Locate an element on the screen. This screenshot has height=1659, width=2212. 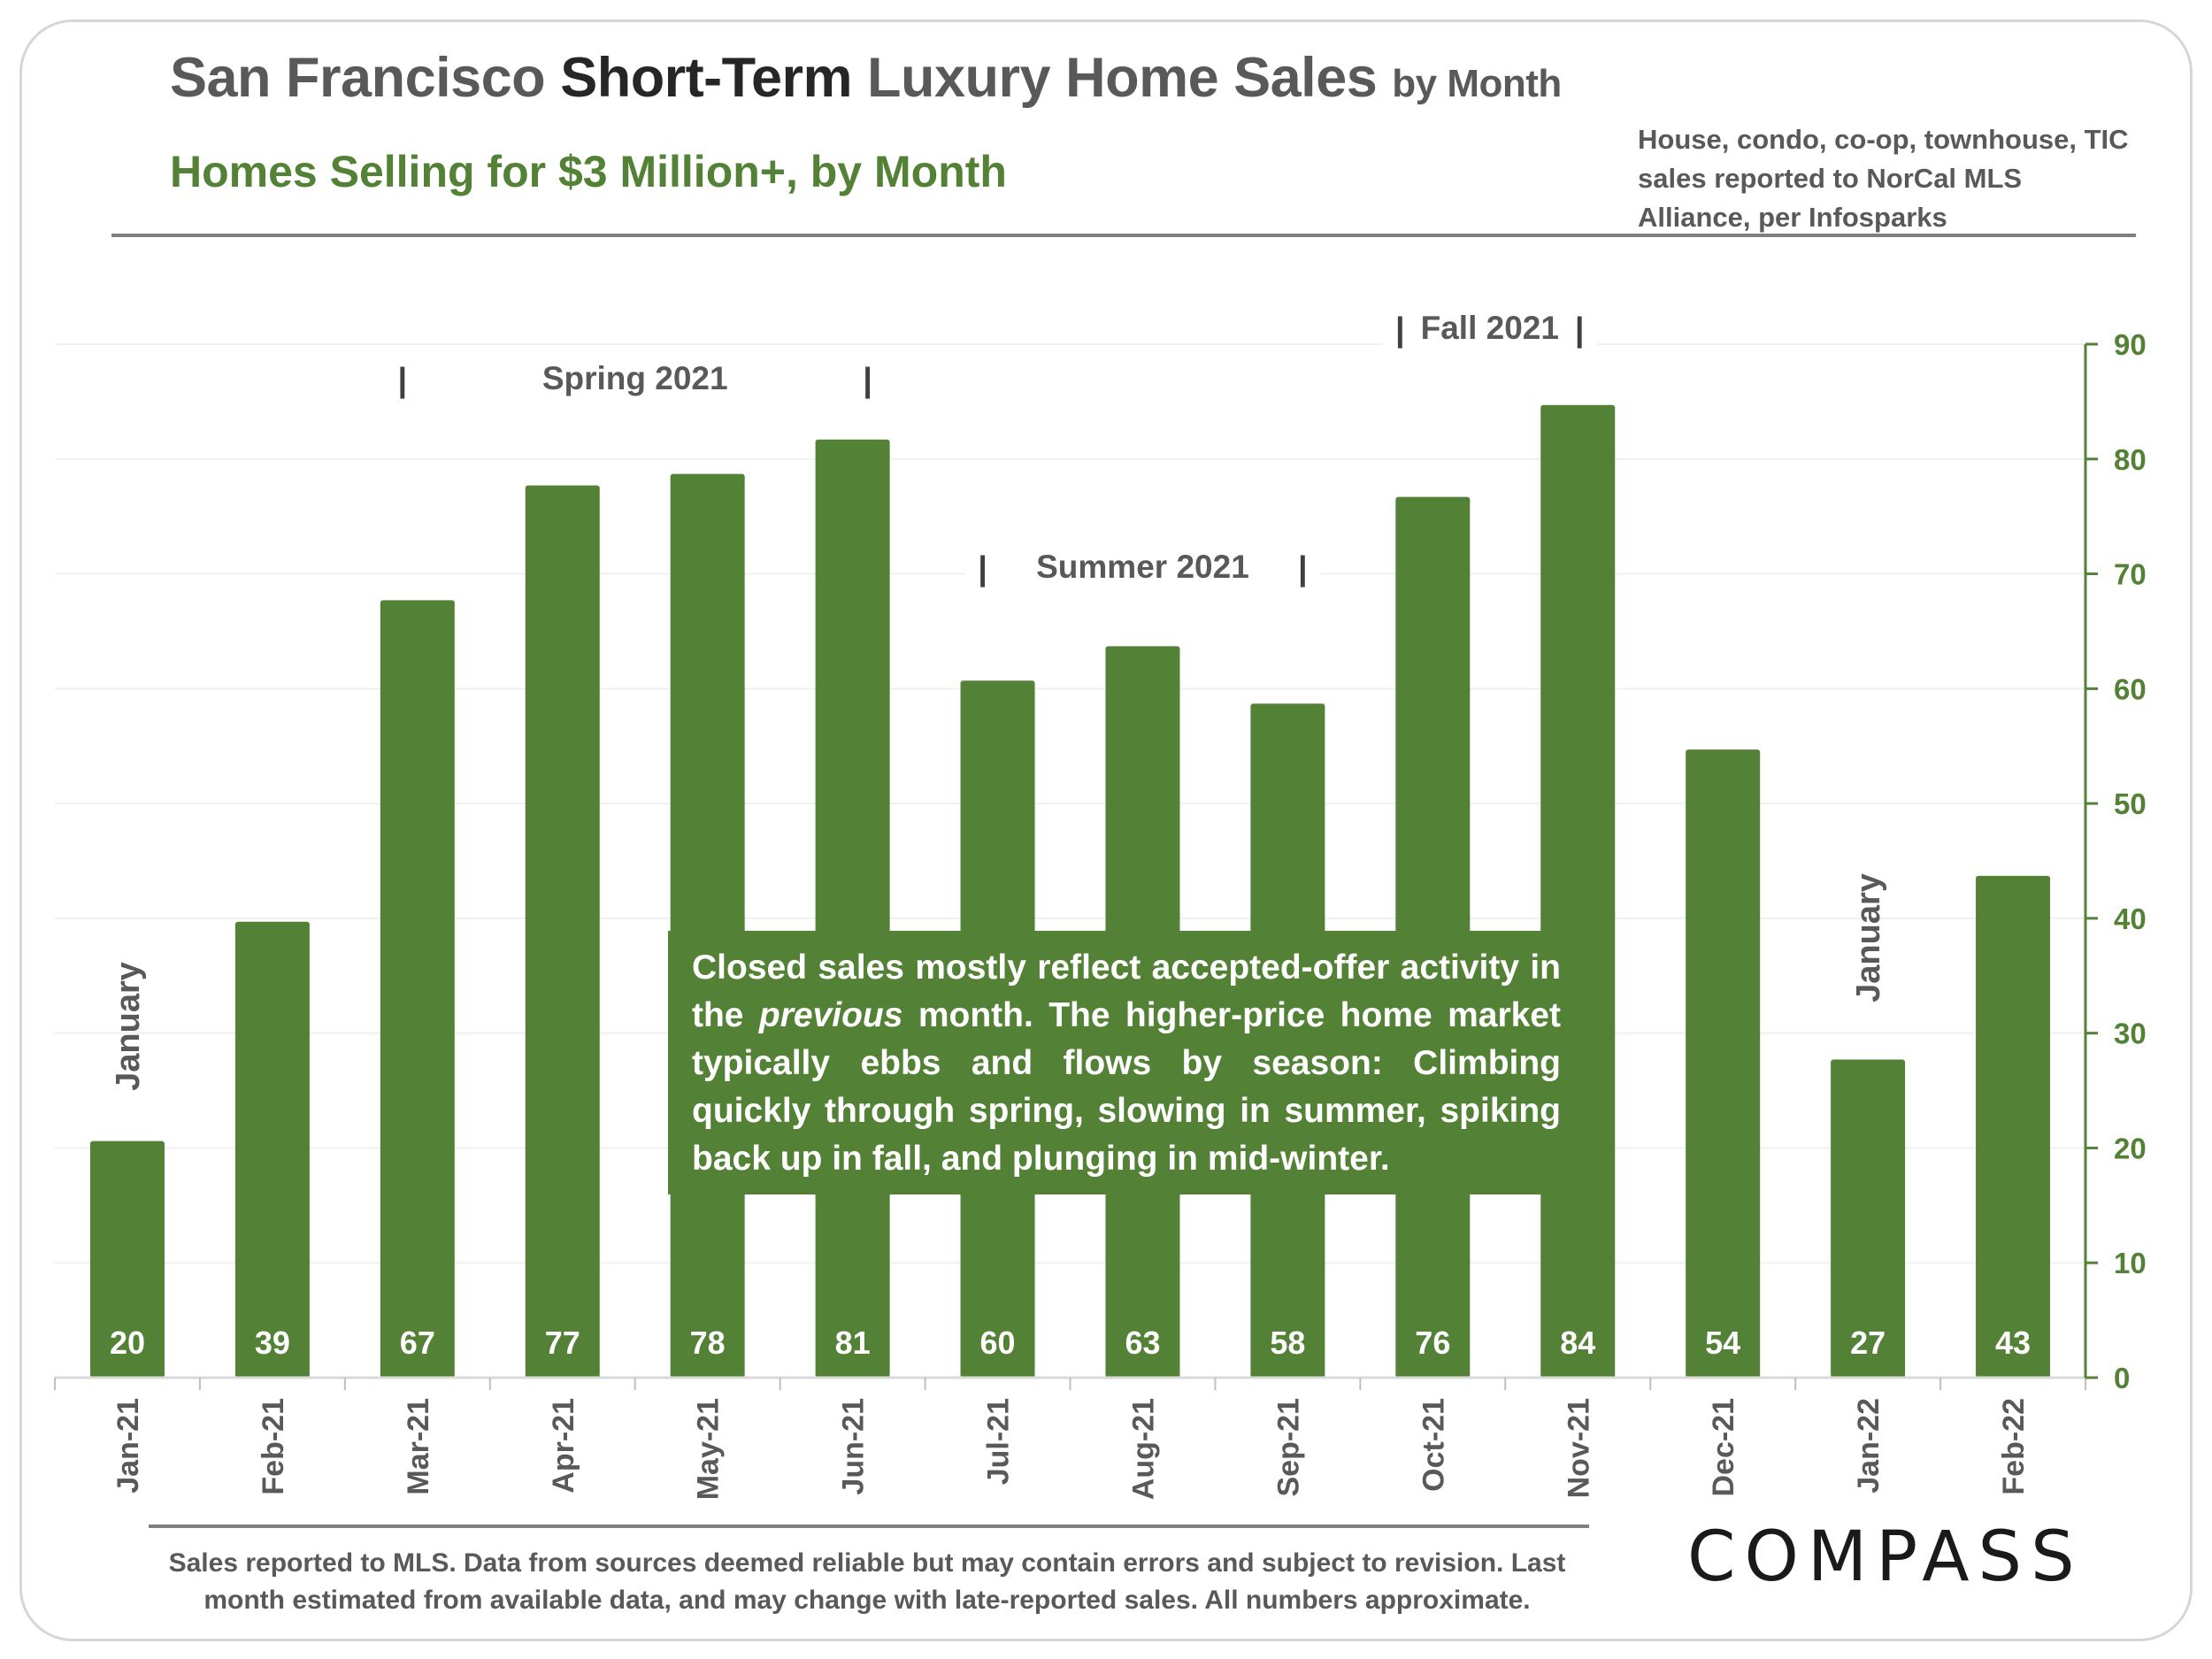
x-tick-label: Oct-21 is located at coordinates (1434, 1445).